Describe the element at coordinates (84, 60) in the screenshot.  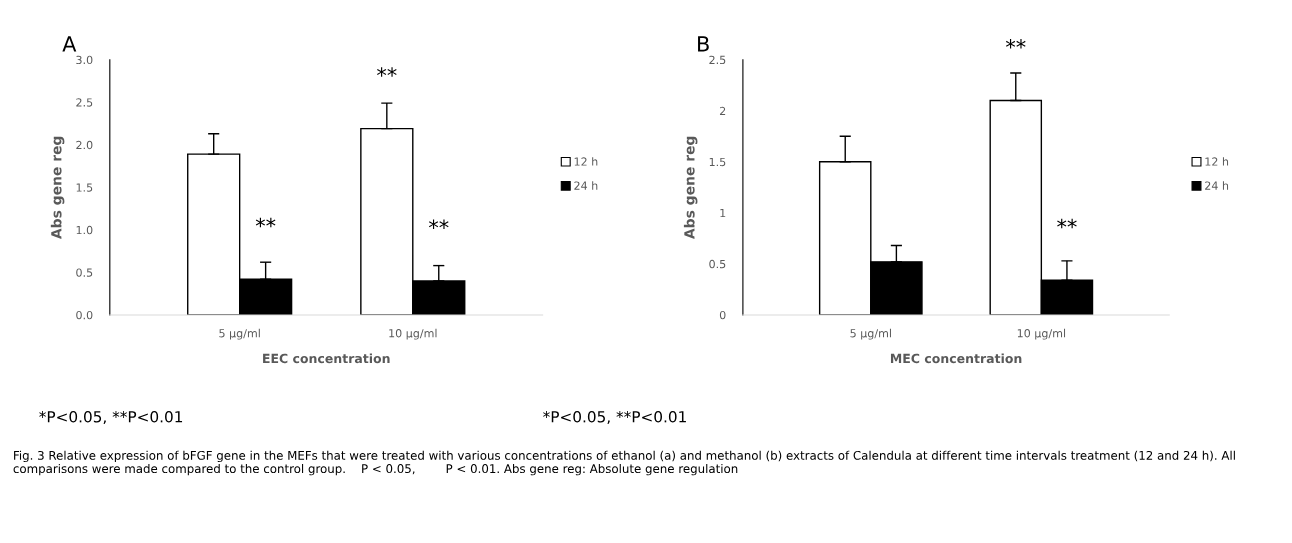
I see `y-tick-label: 3.0` at that location.